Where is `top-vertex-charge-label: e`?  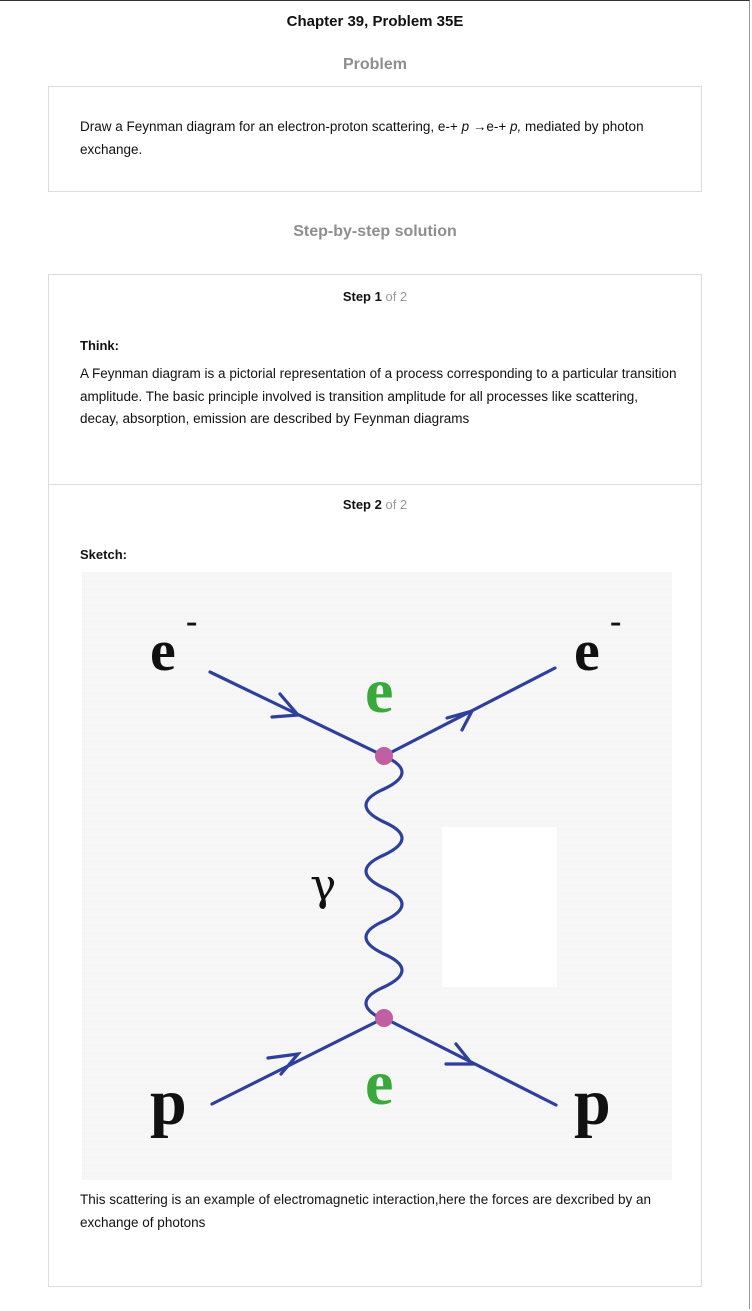
top-vertex-charge-label: e is located at coordinates (379, 690).